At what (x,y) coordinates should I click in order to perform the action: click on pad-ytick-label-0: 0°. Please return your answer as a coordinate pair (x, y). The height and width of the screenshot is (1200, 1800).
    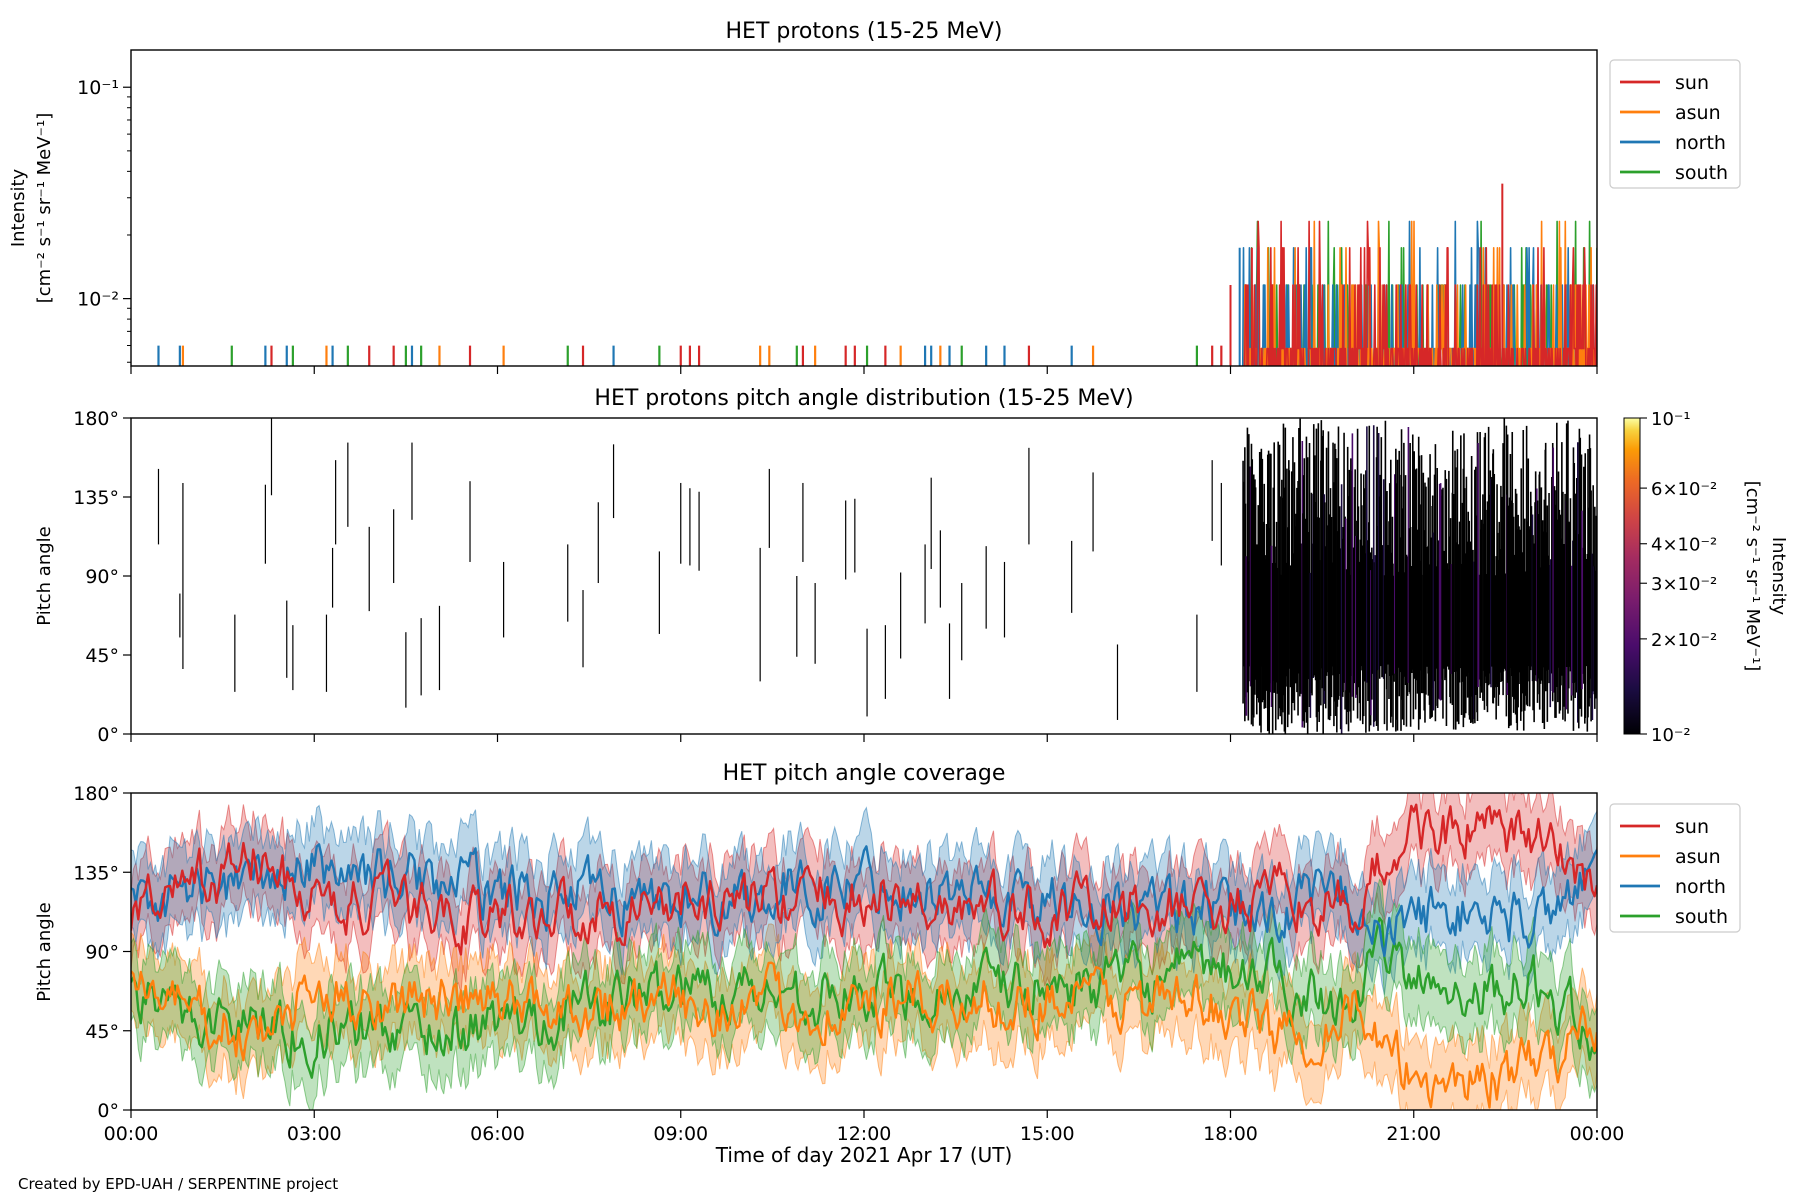
    Looking at the image, I should click on (108, 735).